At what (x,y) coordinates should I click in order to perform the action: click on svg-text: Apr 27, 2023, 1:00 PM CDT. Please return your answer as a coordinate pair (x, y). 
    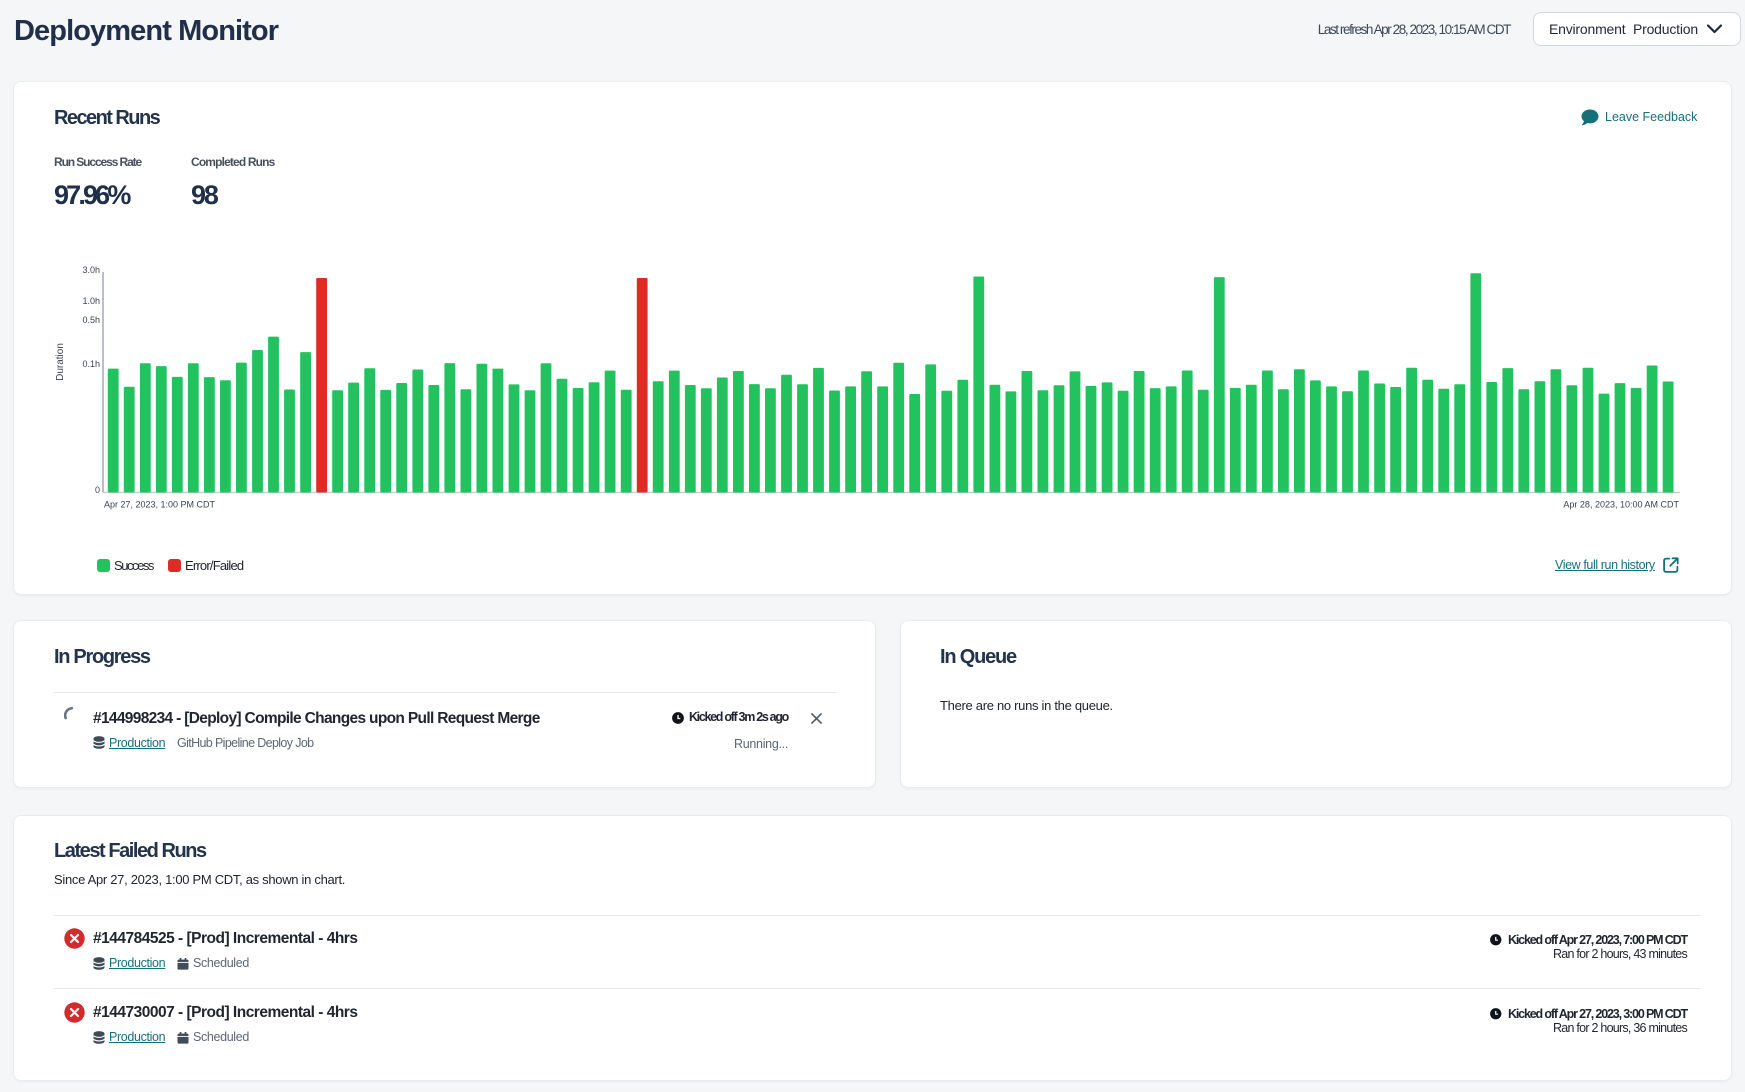
    Looking at the image, I should click on (160, 505).